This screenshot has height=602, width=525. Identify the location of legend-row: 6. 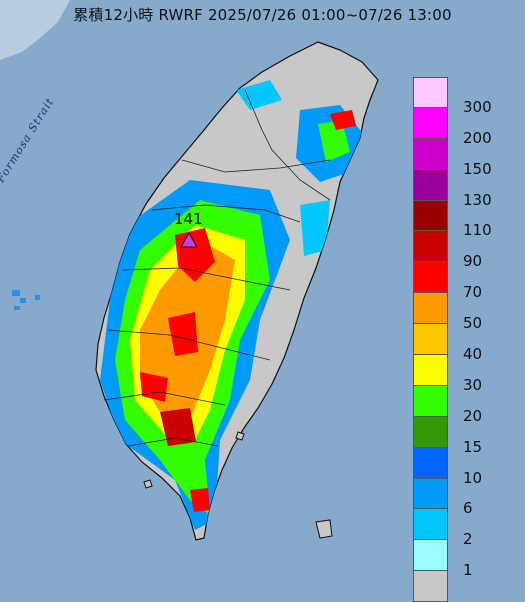
(462, 497).